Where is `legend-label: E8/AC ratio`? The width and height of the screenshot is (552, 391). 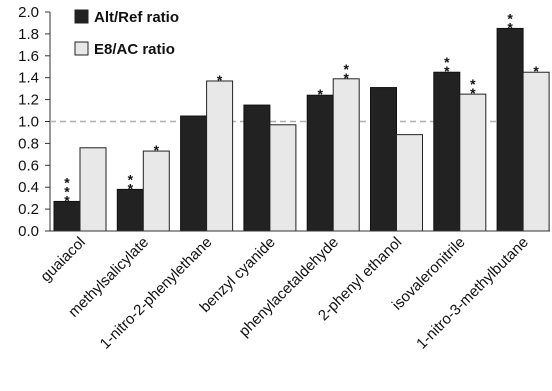 legend-label: E8/AC ratio is located at coordinates (134, 49).